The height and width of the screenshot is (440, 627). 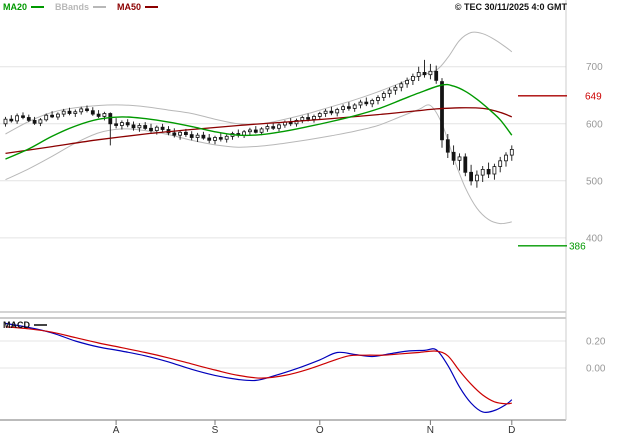 What do you see at coordinates (594, 124) in the screenshot?
I see `price-tick-label: 600` at bounding box center [594, 124].